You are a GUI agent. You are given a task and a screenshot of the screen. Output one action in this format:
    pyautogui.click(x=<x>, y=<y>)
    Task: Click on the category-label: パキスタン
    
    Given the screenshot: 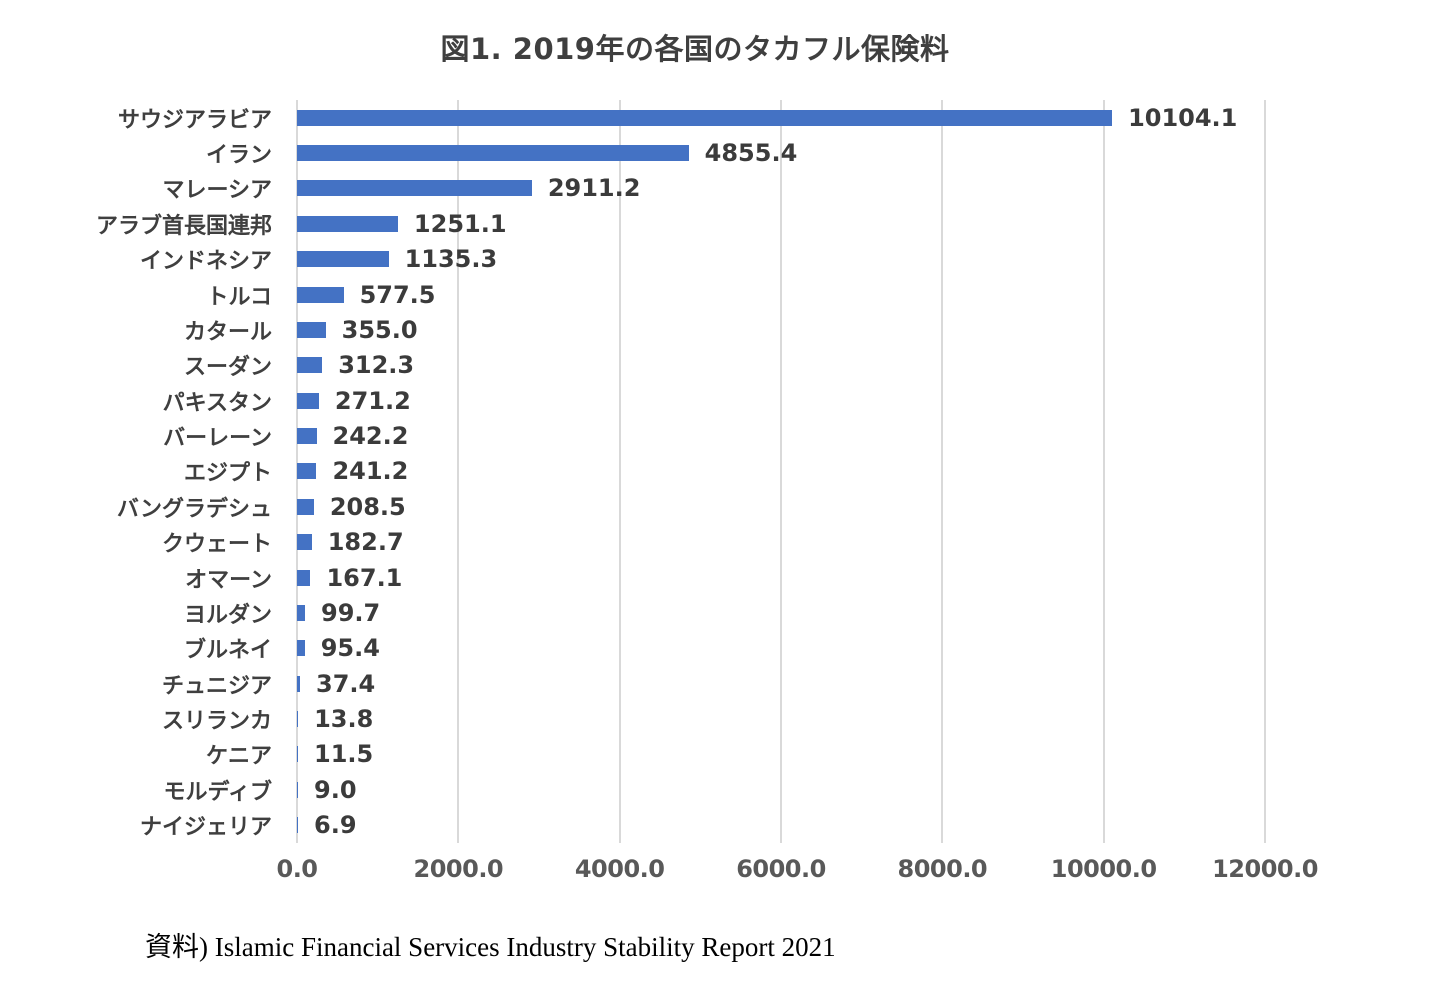 What is the action you would take?
    pyautogui.click(x=217, y=403)
    